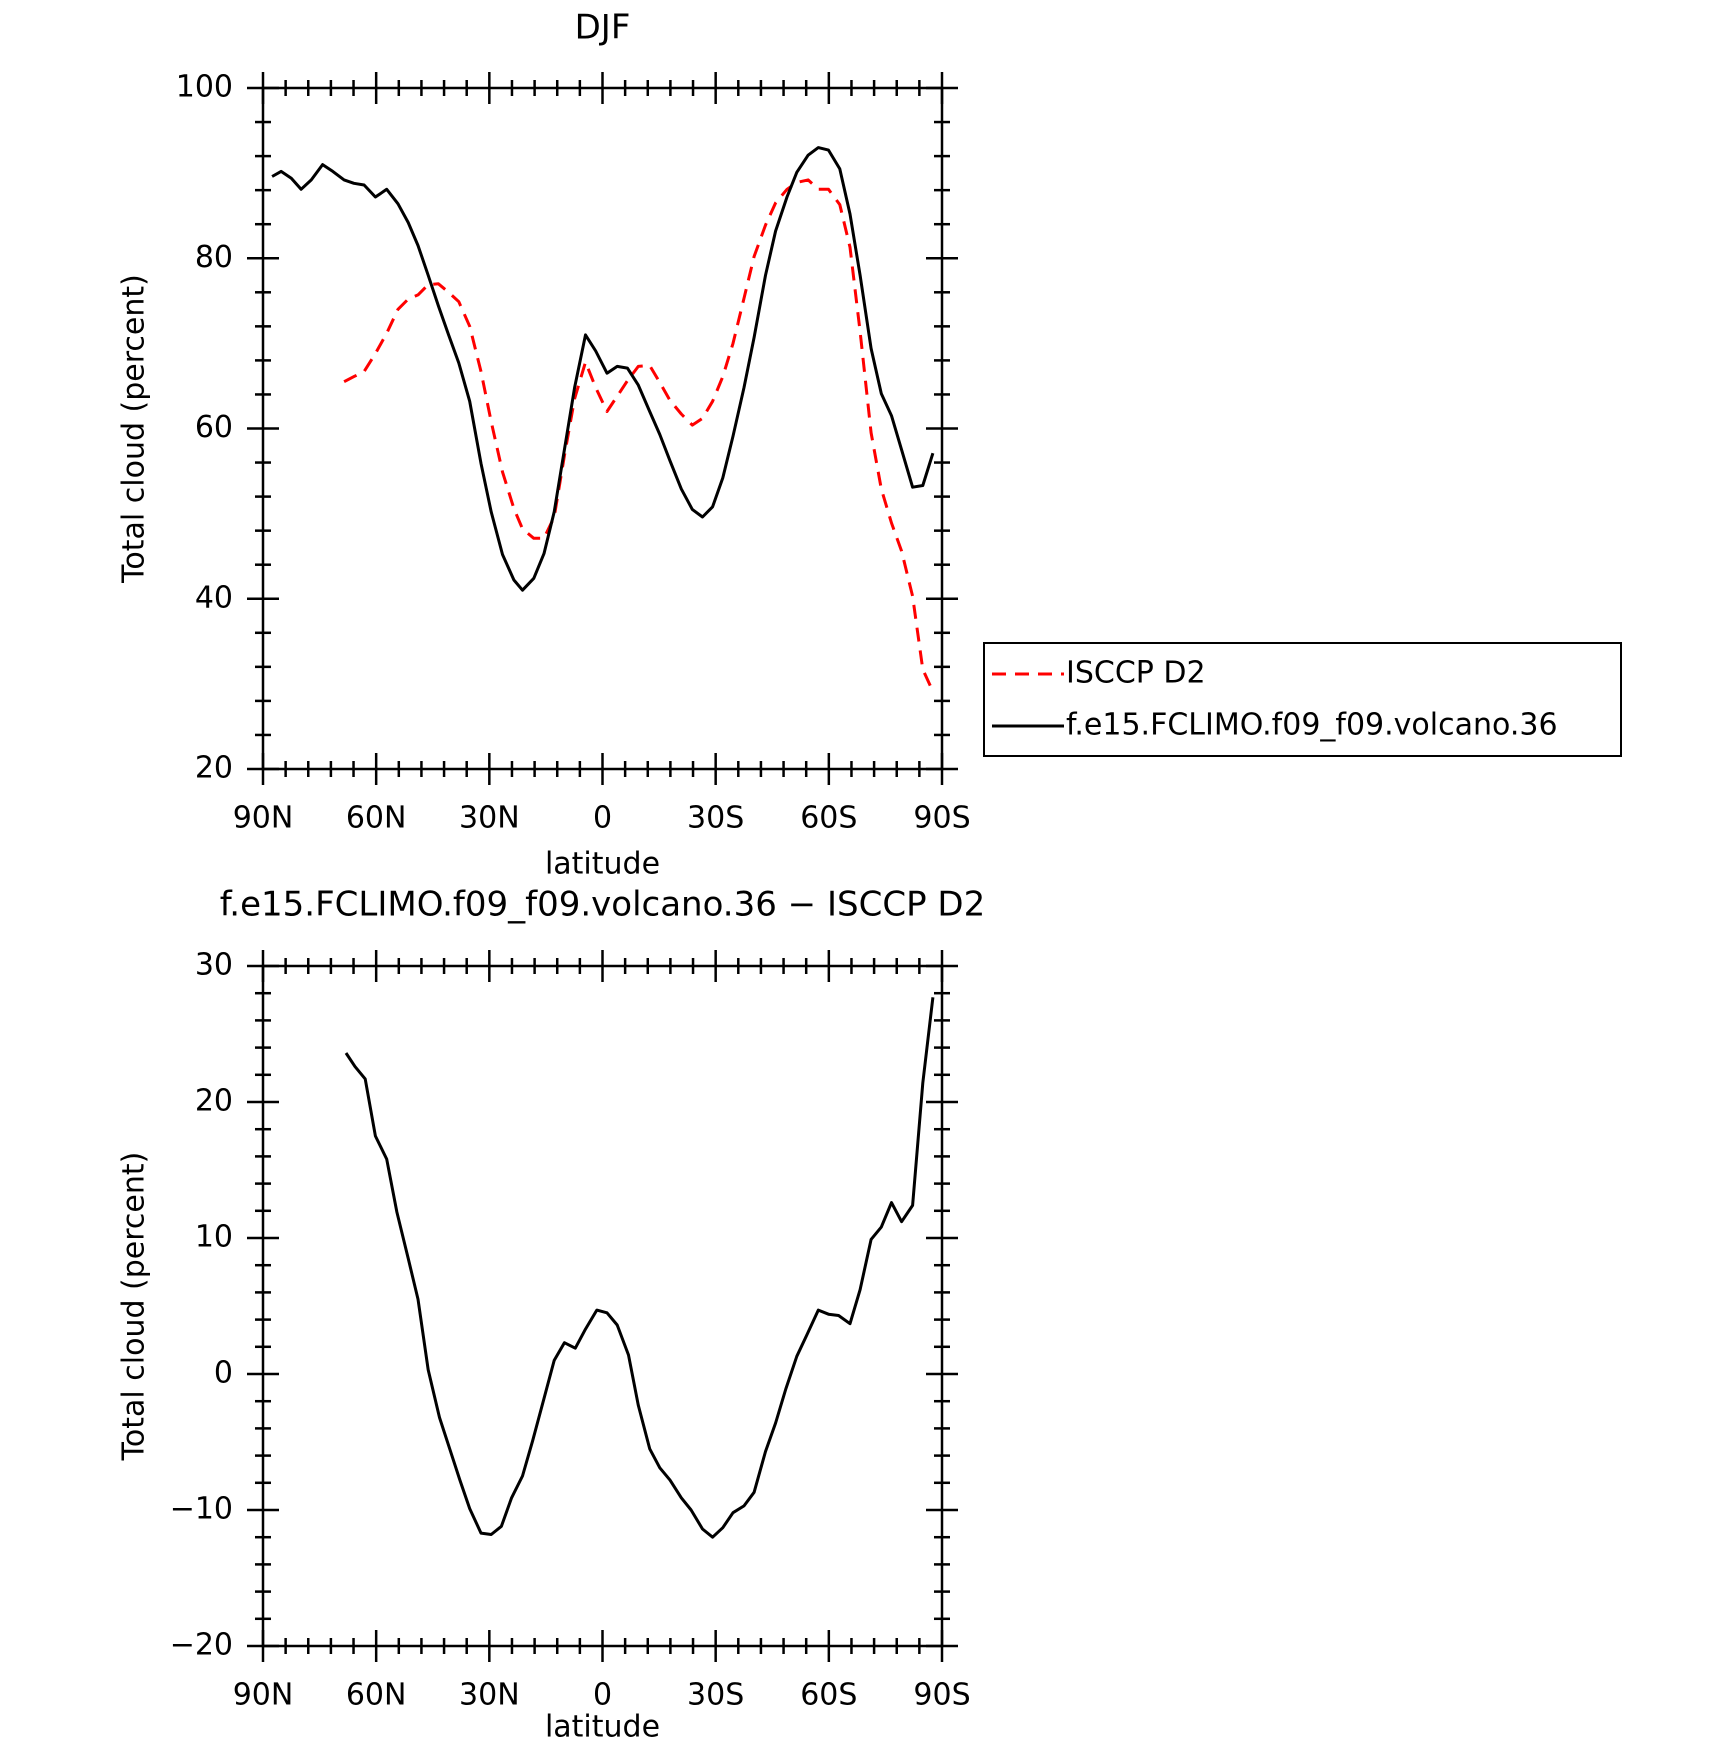 The height and width of the screenshot is (1745, 1710). Describe the element at coordinates (1136, 673) in the screenshot. I see `legend-label: ISCCP D2` at that location.